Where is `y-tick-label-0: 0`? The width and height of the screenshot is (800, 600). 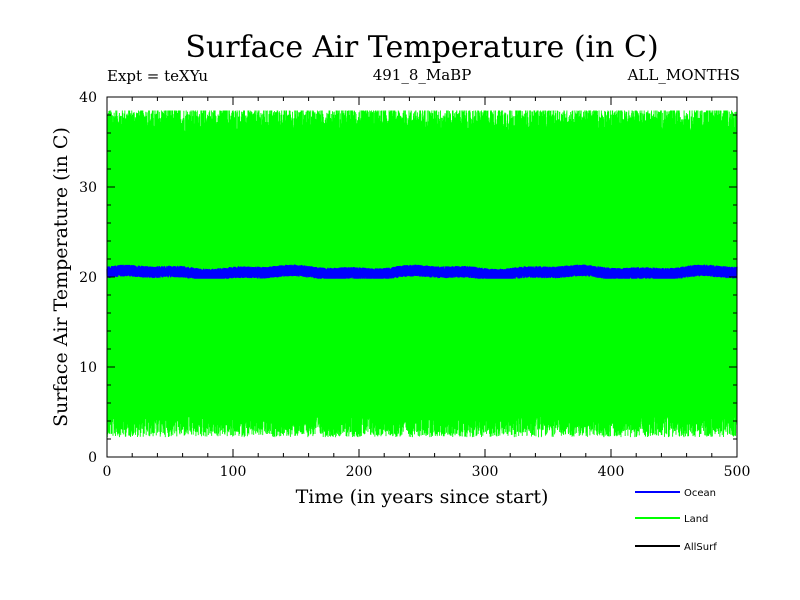
y-tick-label-0: 0 is located at coordinates (92, 458).